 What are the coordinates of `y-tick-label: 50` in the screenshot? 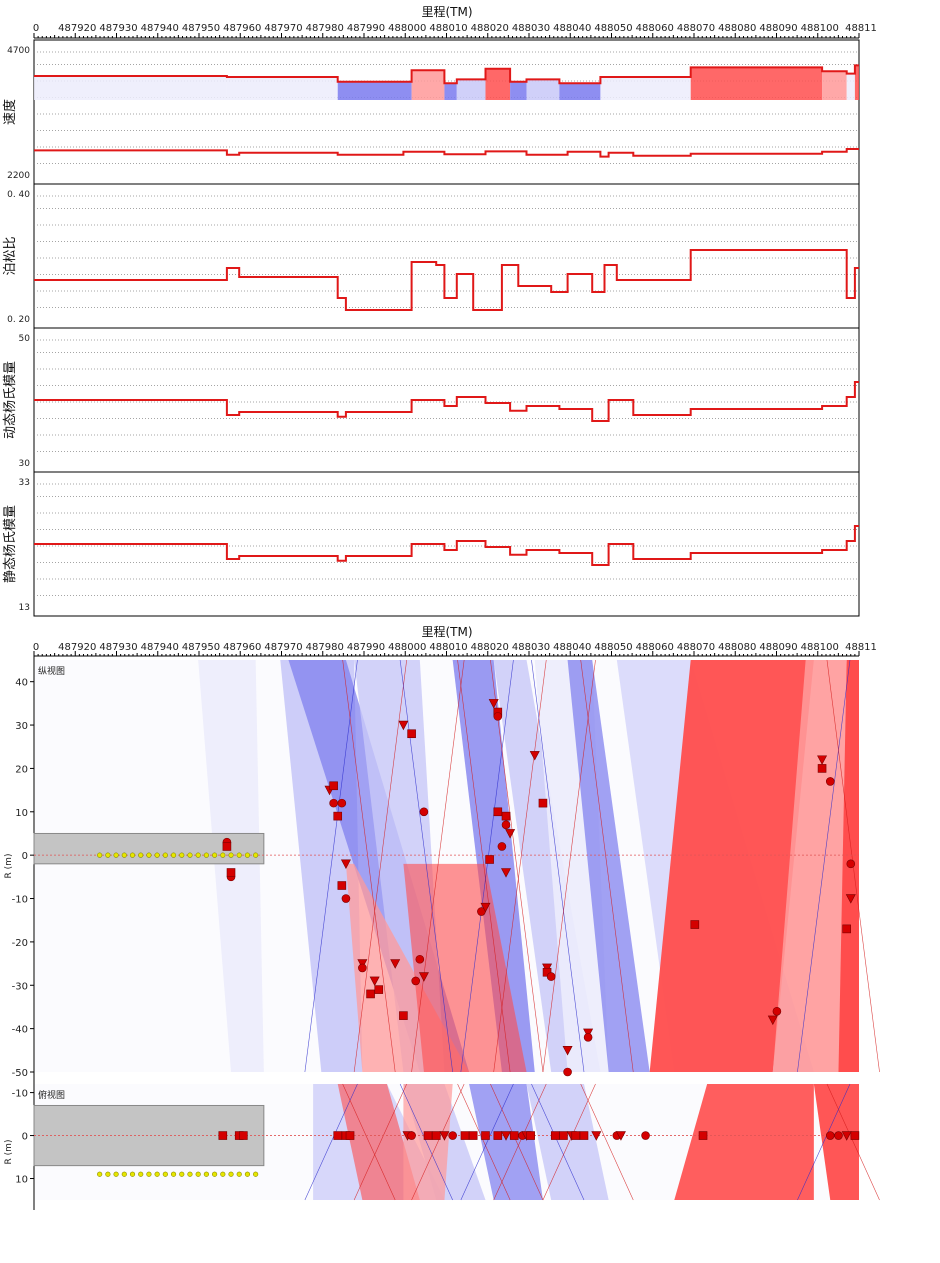 It's located at (25, 339).